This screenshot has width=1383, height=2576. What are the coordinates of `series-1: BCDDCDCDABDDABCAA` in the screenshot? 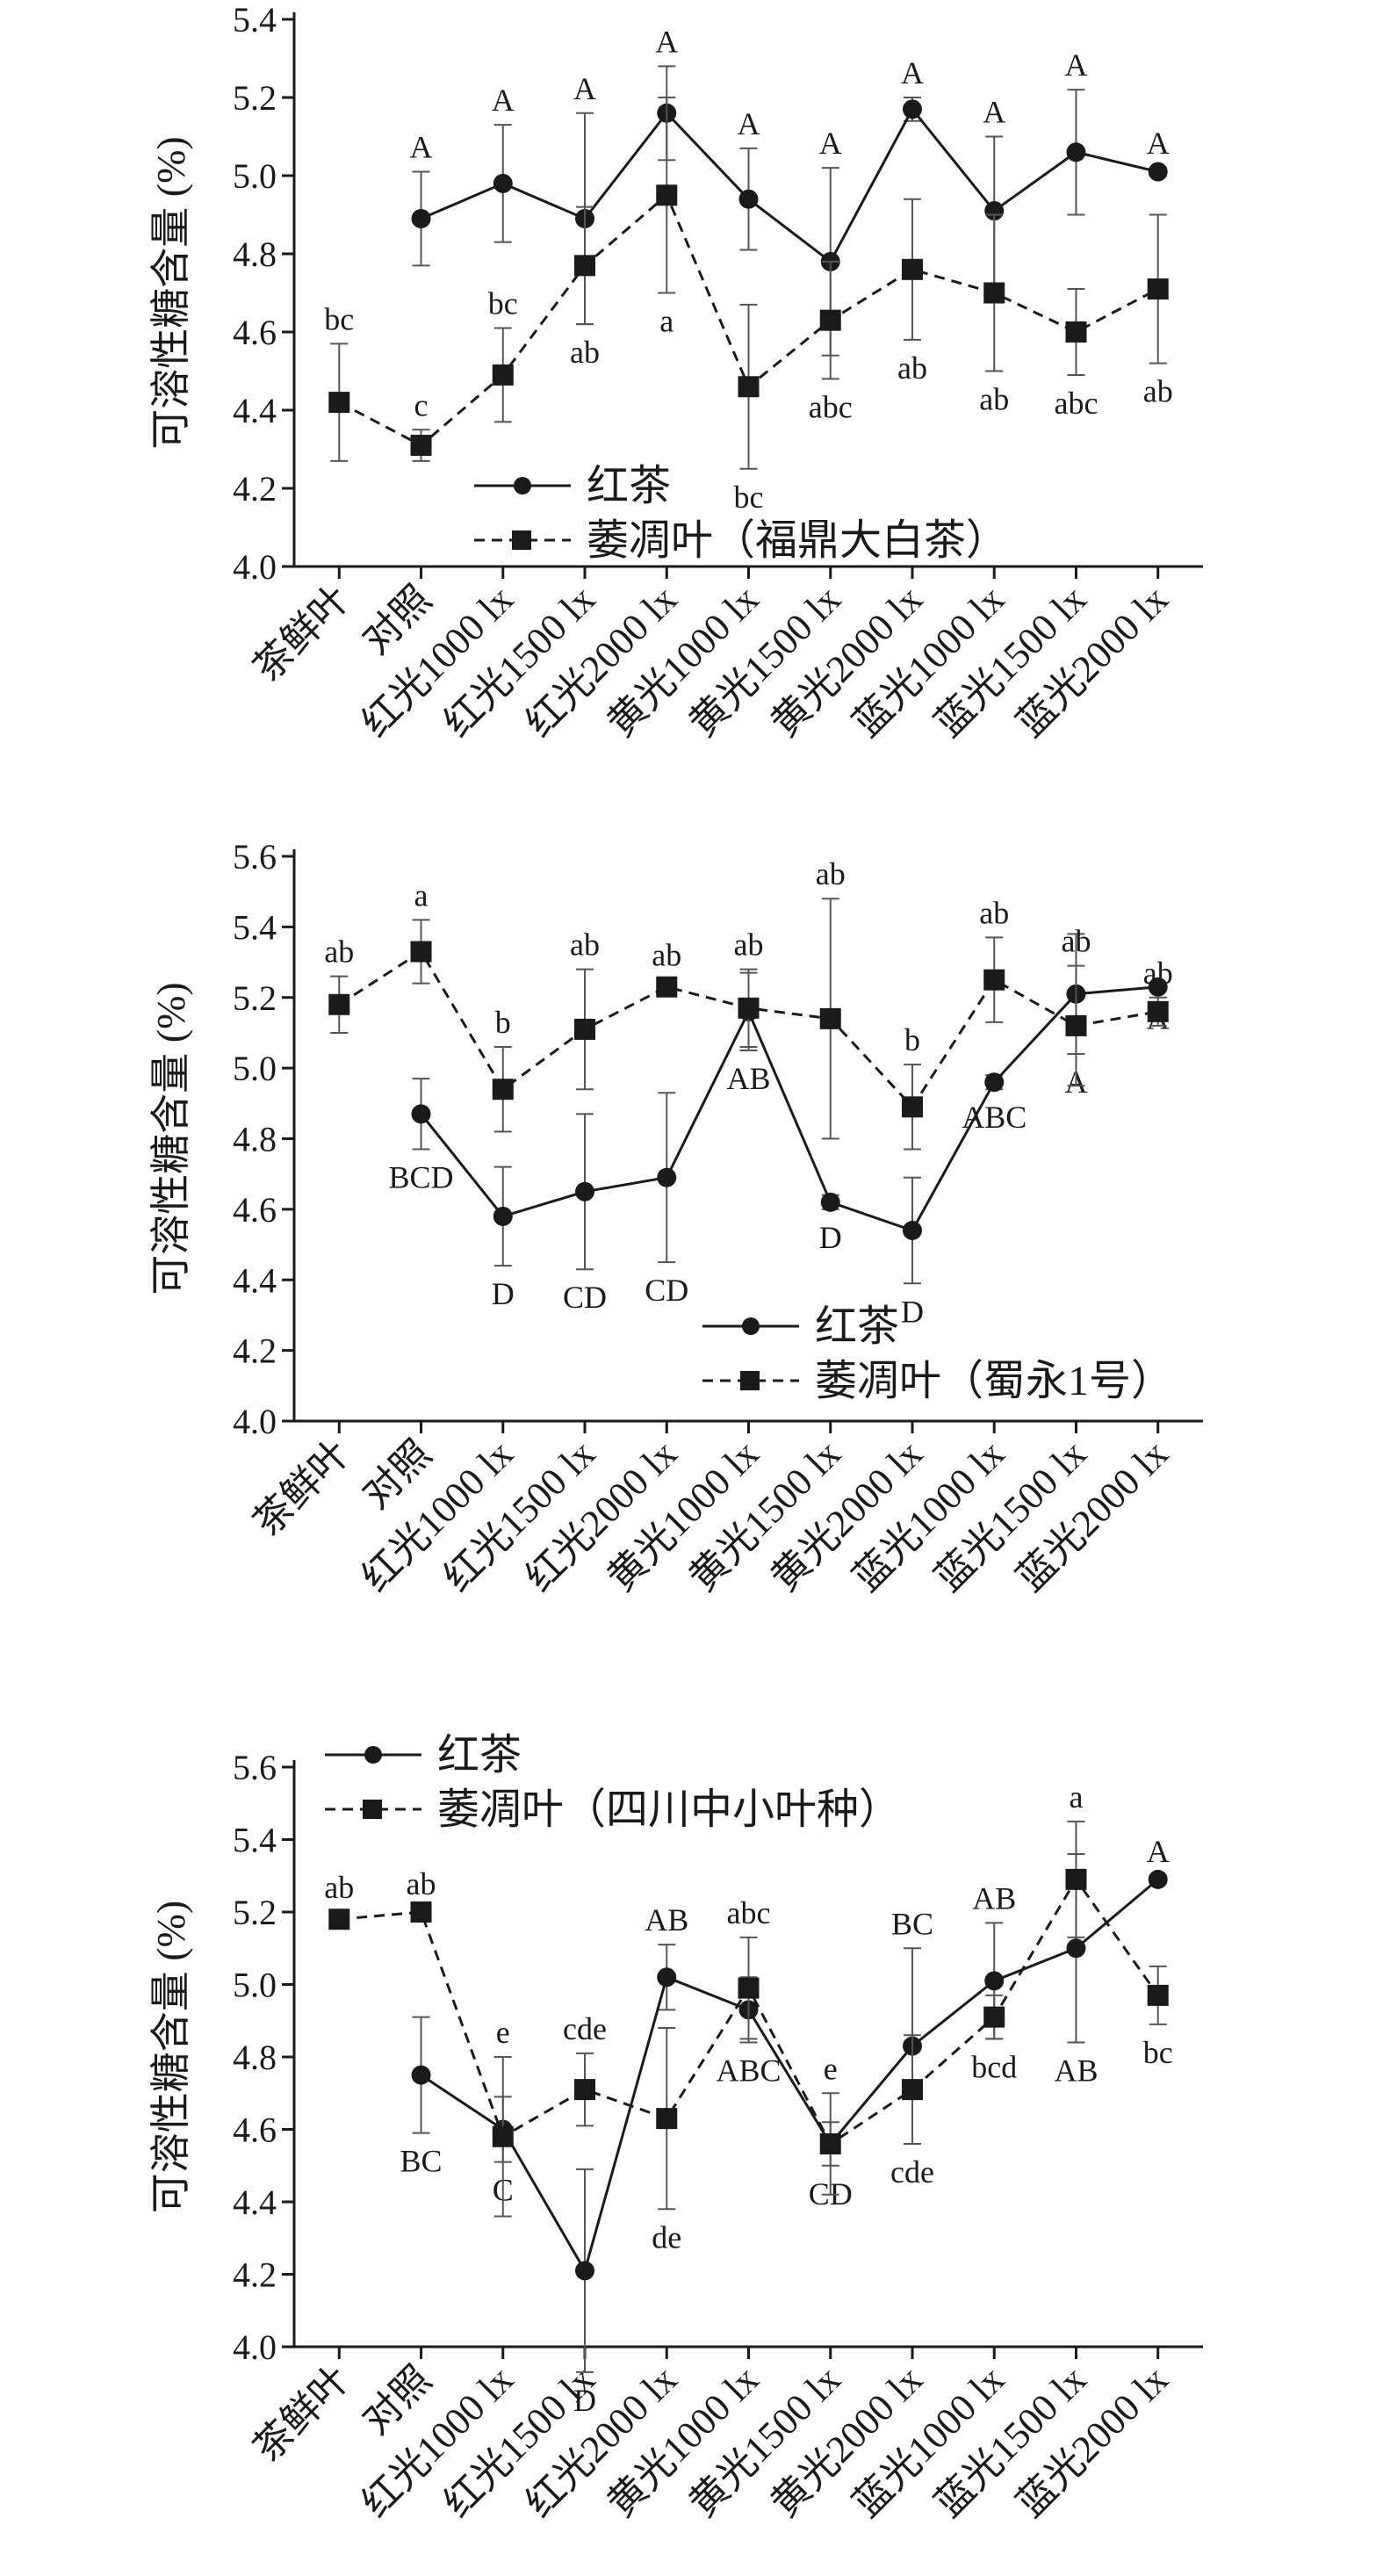 It's located at (779, 1131).